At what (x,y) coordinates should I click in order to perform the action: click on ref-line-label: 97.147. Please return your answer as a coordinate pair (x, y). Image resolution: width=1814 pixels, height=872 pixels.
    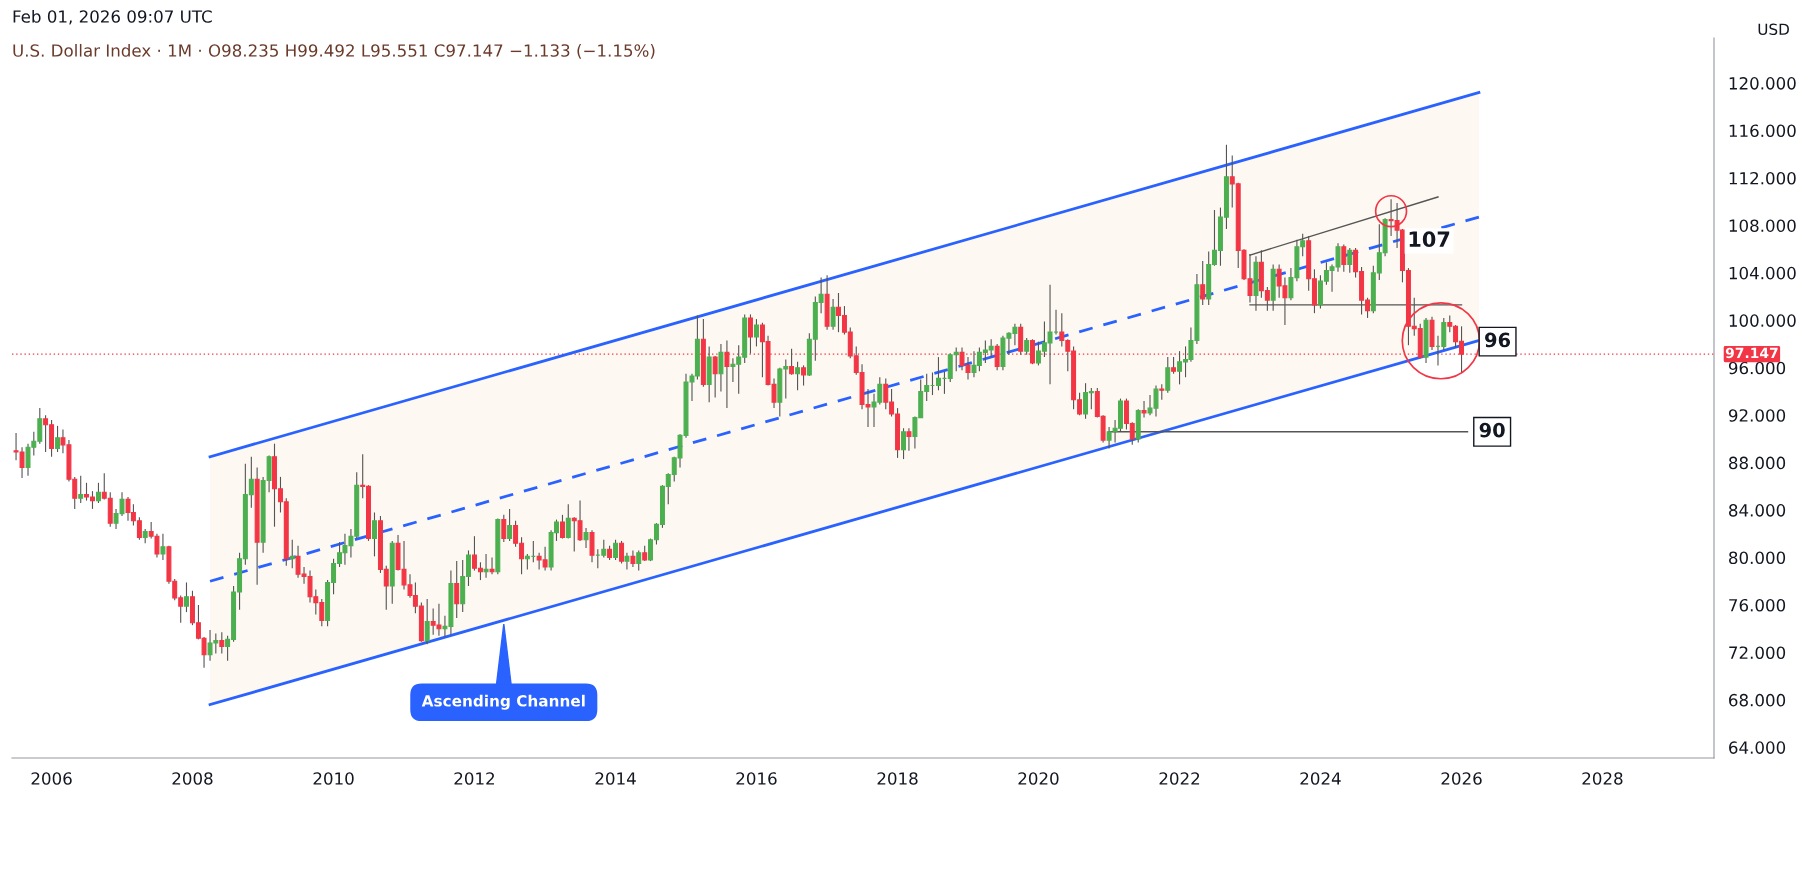
    Looking at the image, I should click on (1751, 353).